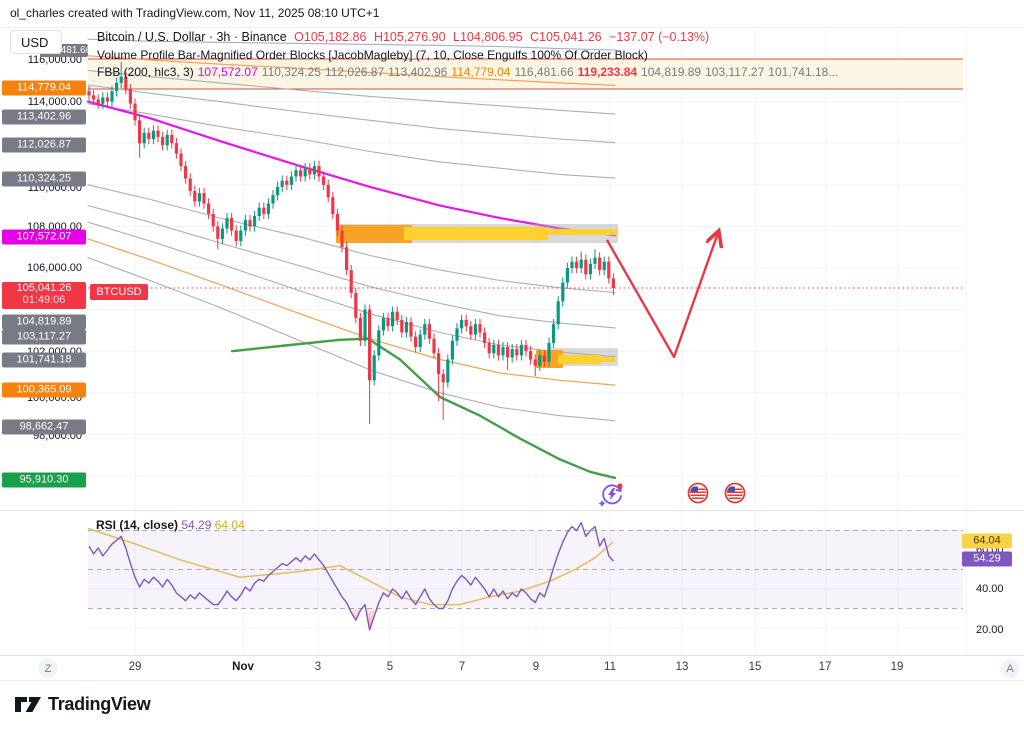  I want to click on time-axis-tick: 17, so click(825, 667).